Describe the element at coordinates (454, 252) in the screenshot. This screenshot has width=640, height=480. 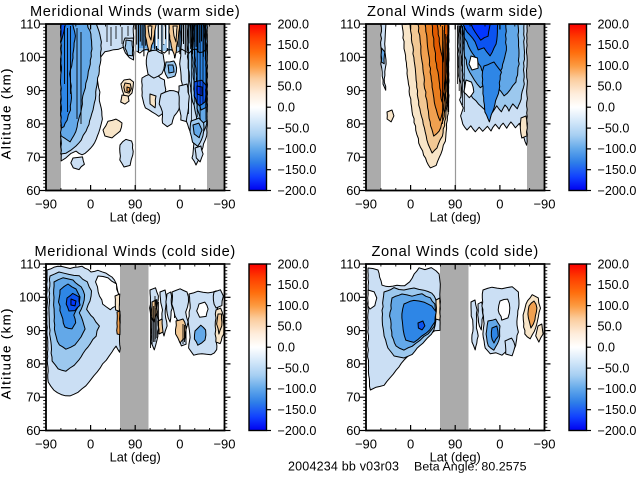
I see `svg-text: Zonal Winds (cold side)` at that location.